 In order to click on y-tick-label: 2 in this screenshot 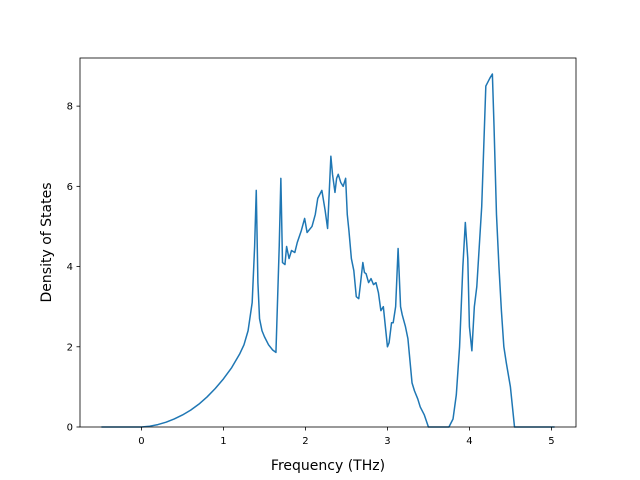, I will do `click(70, 347)`.